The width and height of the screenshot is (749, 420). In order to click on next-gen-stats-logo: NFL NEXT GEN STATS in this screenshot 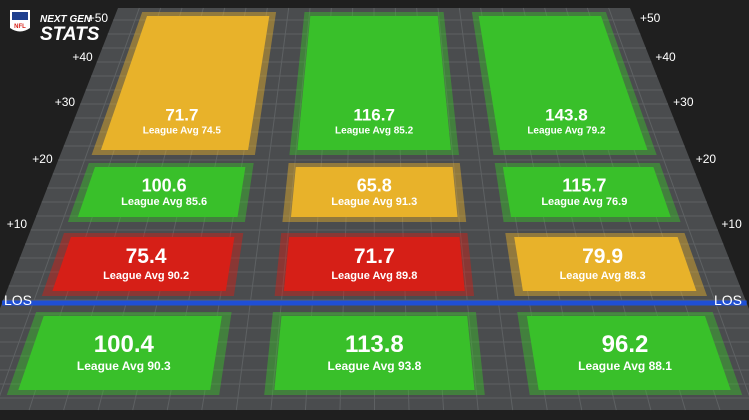, I will do `click(55, 27)`.